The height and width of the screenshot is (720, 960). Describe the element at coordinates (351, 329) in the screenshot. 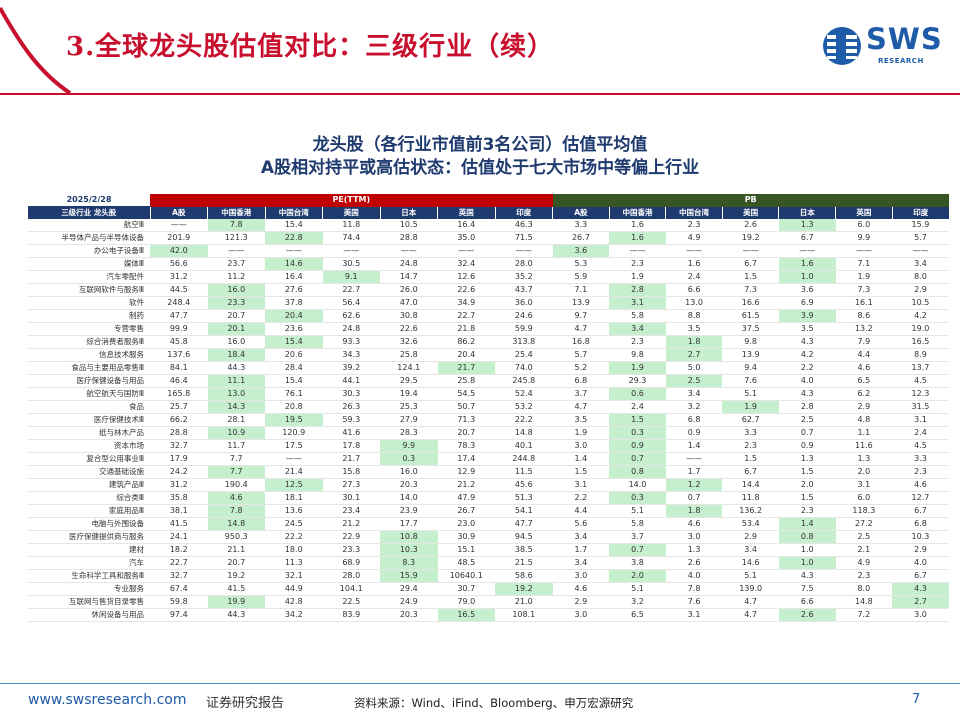

I see `pe-value-cell: 24.8` at that location.